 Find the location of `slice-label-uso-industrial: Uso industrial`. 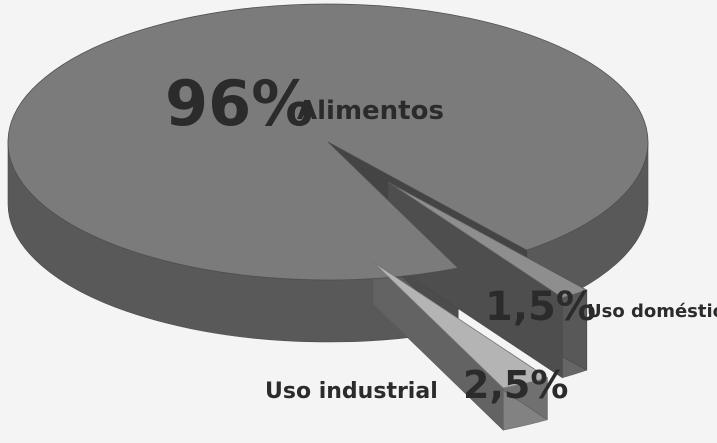

slice-label-uso-industrial: Uso industrial is located at coordinates (351, 391).